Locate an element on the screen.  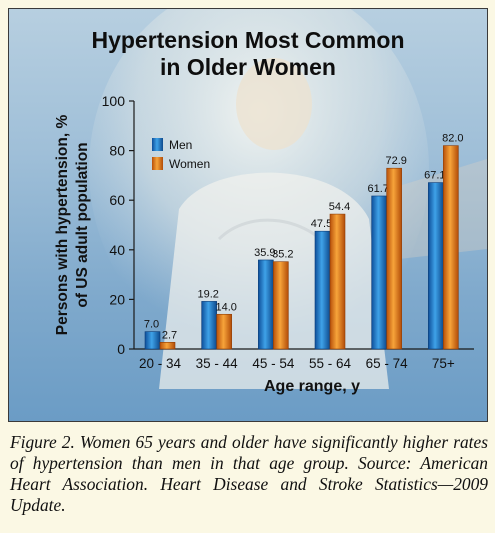
legend-label: Men is located at coordinates (180, 145).